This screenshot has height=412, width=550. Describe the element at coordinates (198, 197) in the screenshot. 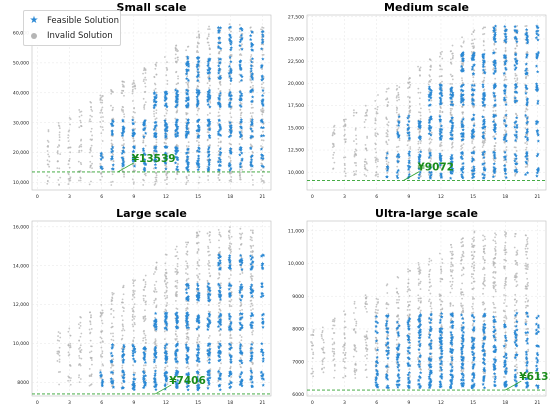

I see `x-tick-label: 15` at that location.